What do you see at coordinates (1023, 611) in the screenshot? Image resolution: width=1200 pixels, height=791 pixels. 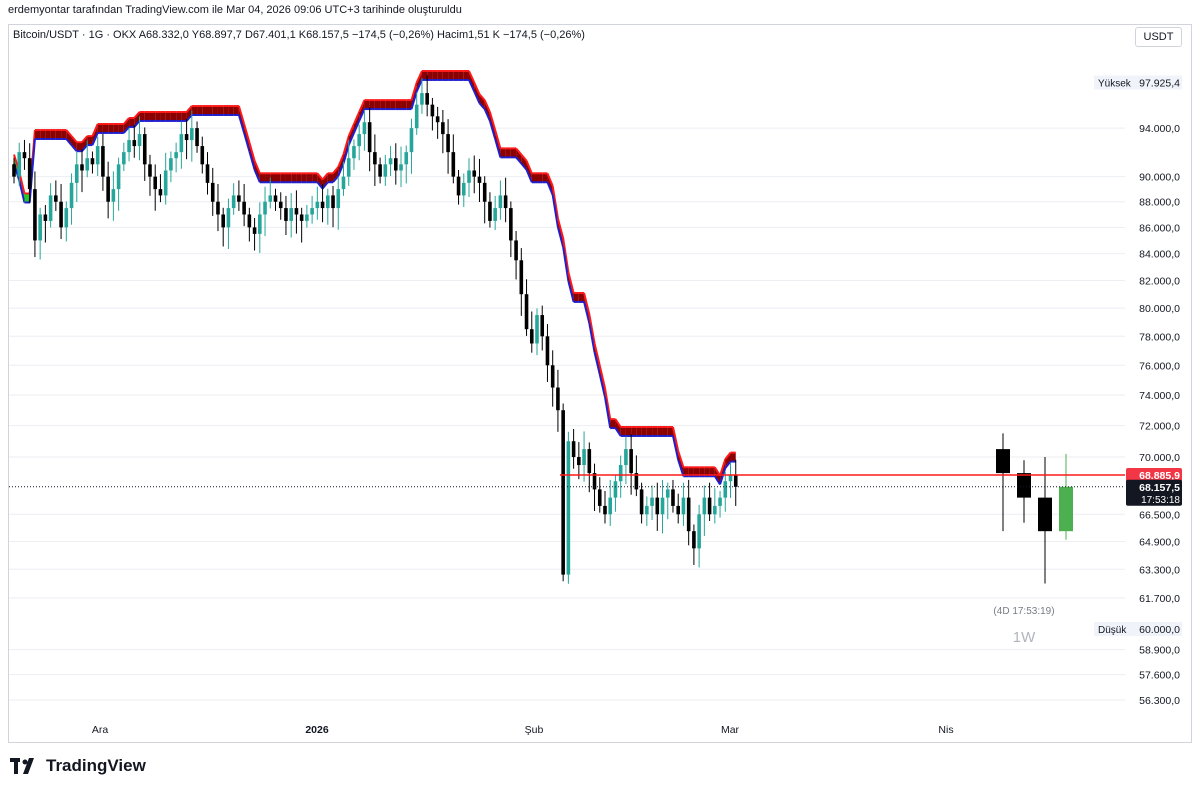 I see `weekly-countdown: (4D 17:53:19)` at bounding box center [1023, 611].